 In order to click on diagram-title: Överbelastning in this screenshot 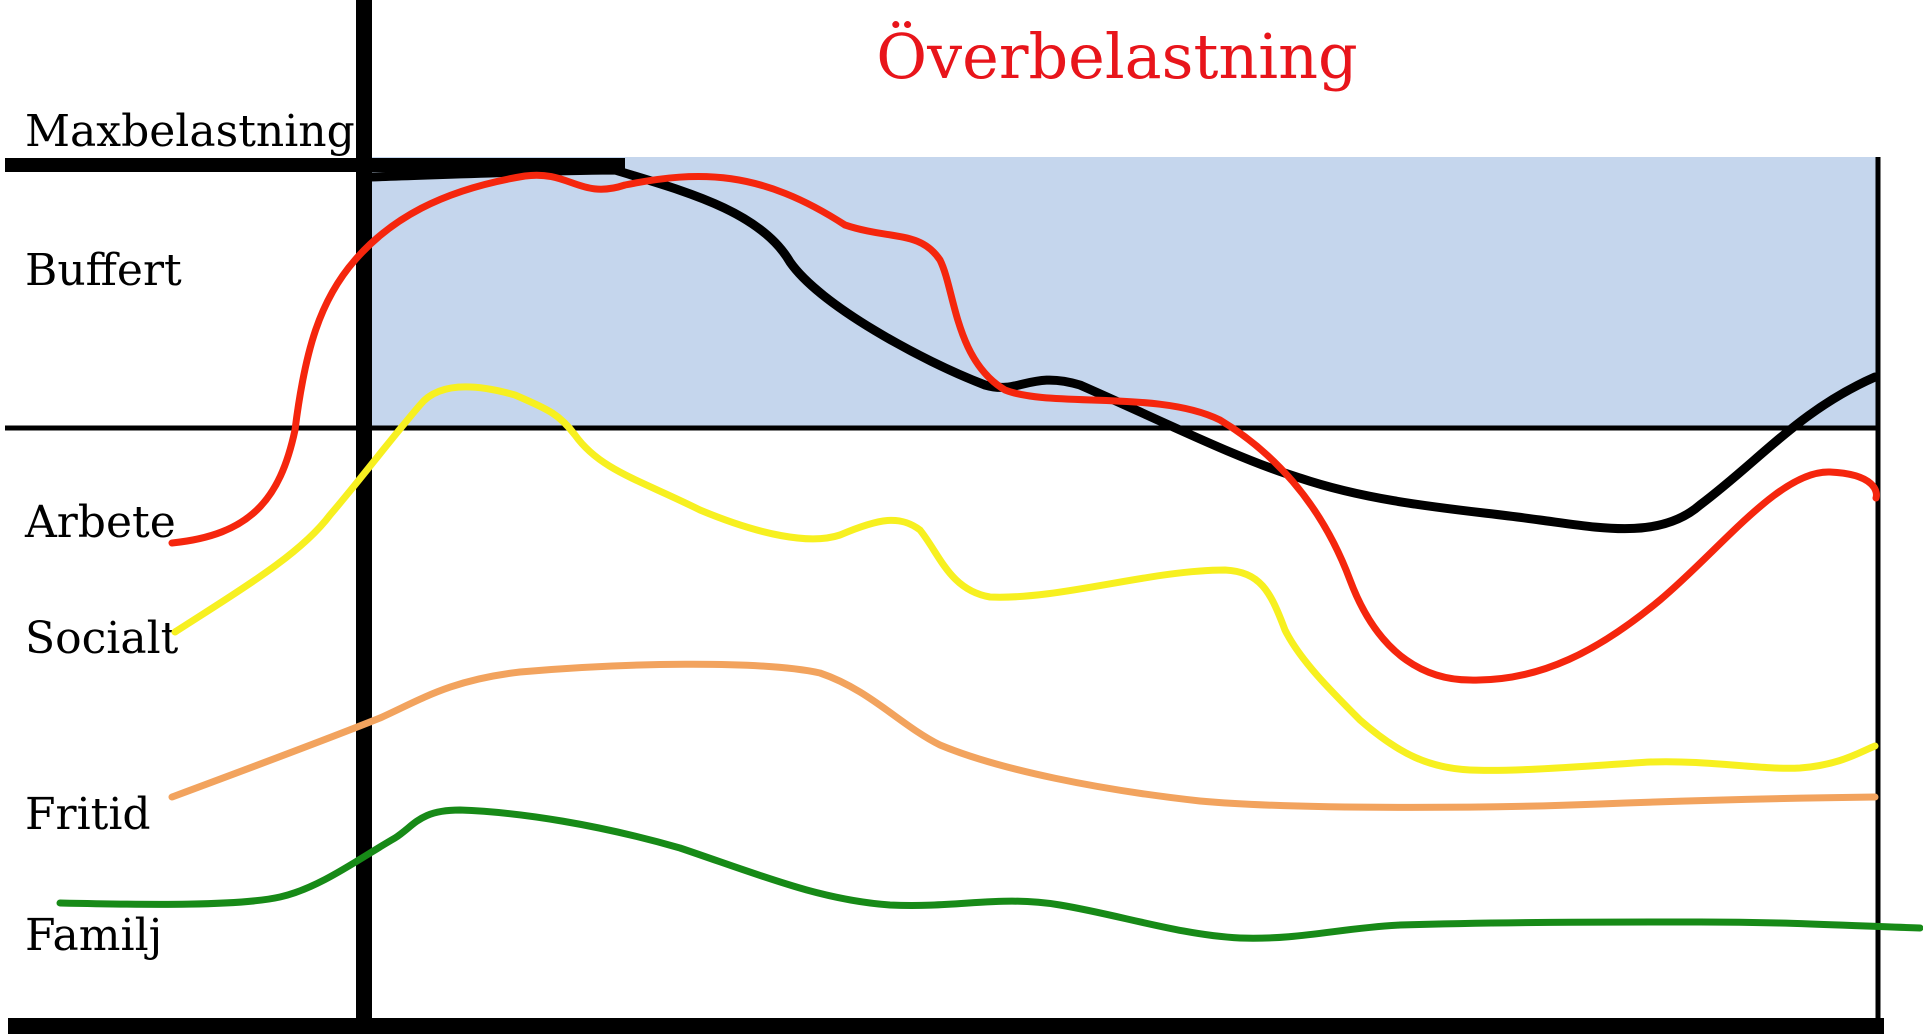, I will do `click(1116, 56)`.